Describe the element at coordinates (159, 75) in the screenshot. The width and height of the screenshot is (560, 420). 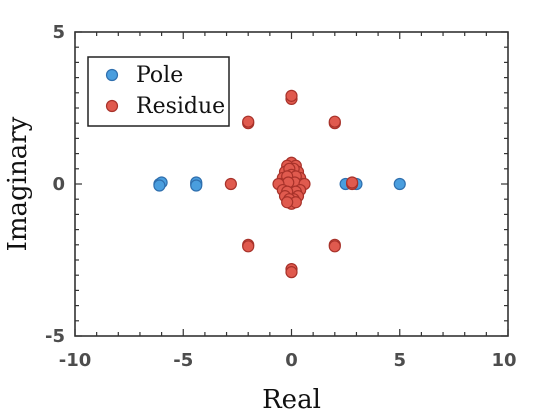
I see `legend-label-pole: Pole` at that location.